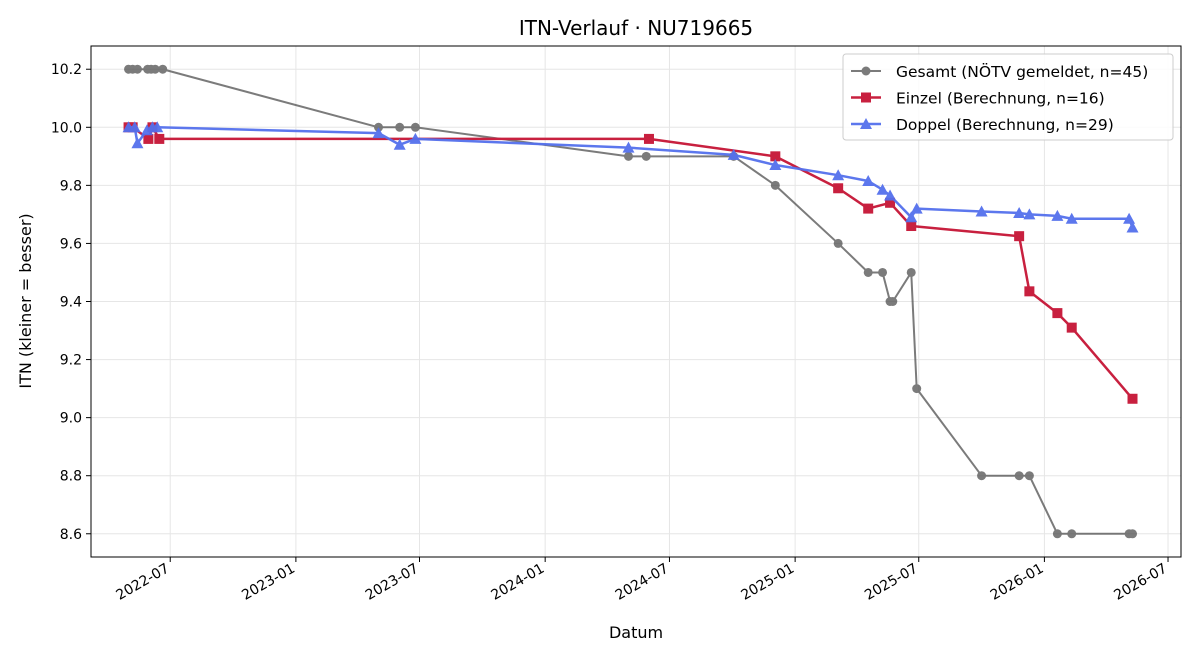  Describe the element at coordinates (1022, 71) in the screenshot. I see `legend-label-0: Gesamt (NÖTV gemeldet, n=45)` at that location.